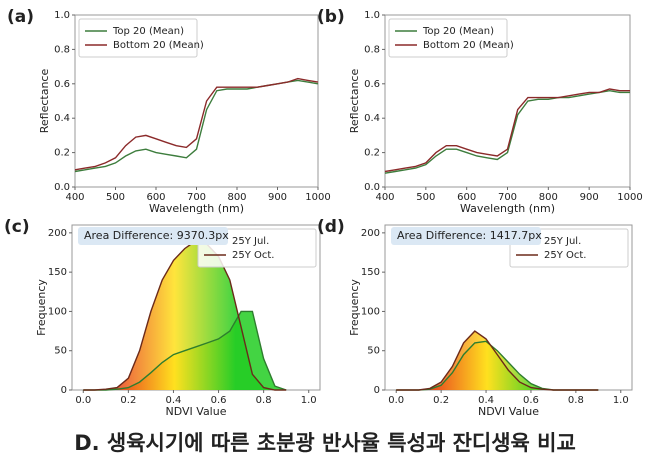 The width and height of the screenshot is (650, 469). What do you see at coordinates (325, 443) in the screenshot?
I see `caption: D. 생육시기에 따른 초분광 반사율 특성과 잔디생육 비교` at bounding box center [325, 443].